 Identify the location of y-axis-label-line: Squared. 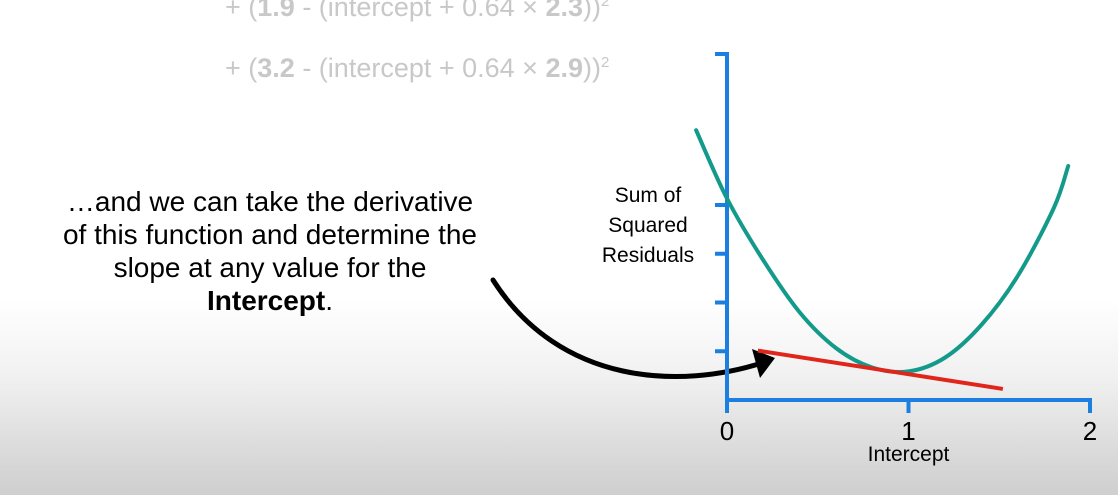
(647, 225).